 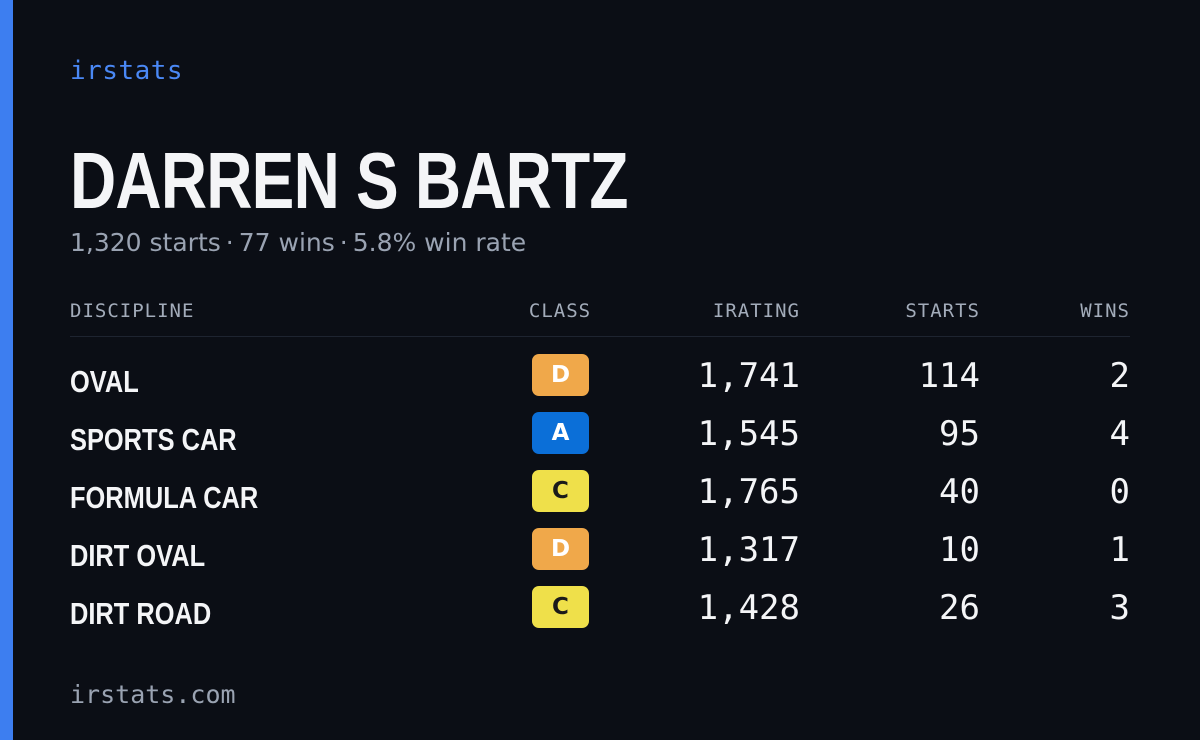 What do you see at coordinates (1119, 608) in the screenshot?
I see `row-wins: 3` at bounding box center [1119, 608].